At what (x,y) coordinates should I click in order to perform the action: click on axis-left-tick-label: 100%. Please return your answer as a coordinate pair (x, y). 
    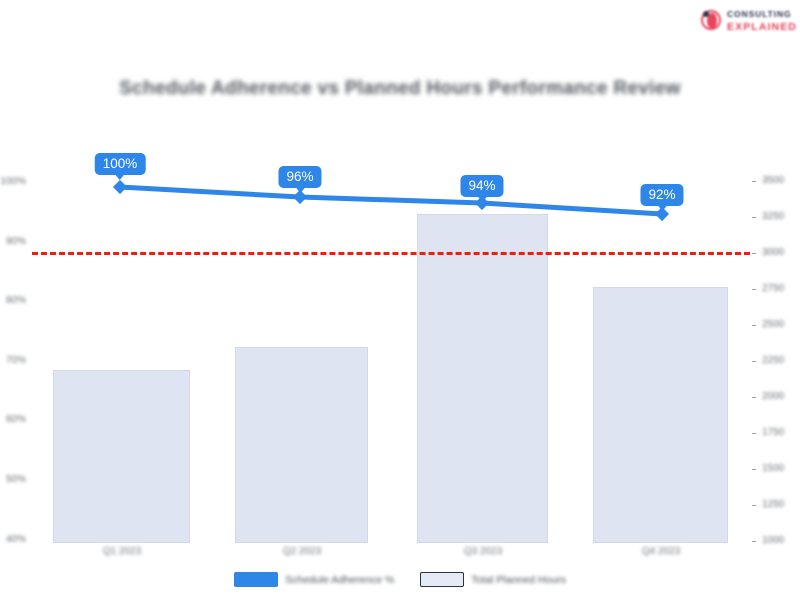
    Looking at the image, I should click on (13, 181).